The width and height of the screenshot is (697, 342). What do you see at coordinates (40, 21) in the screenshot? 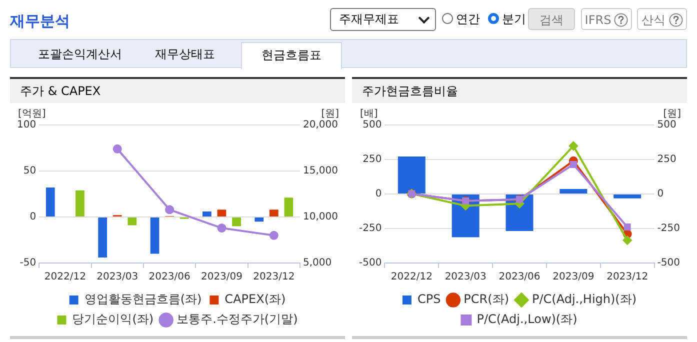
I see `text: 재무분석` at bounding box center [40, 21].